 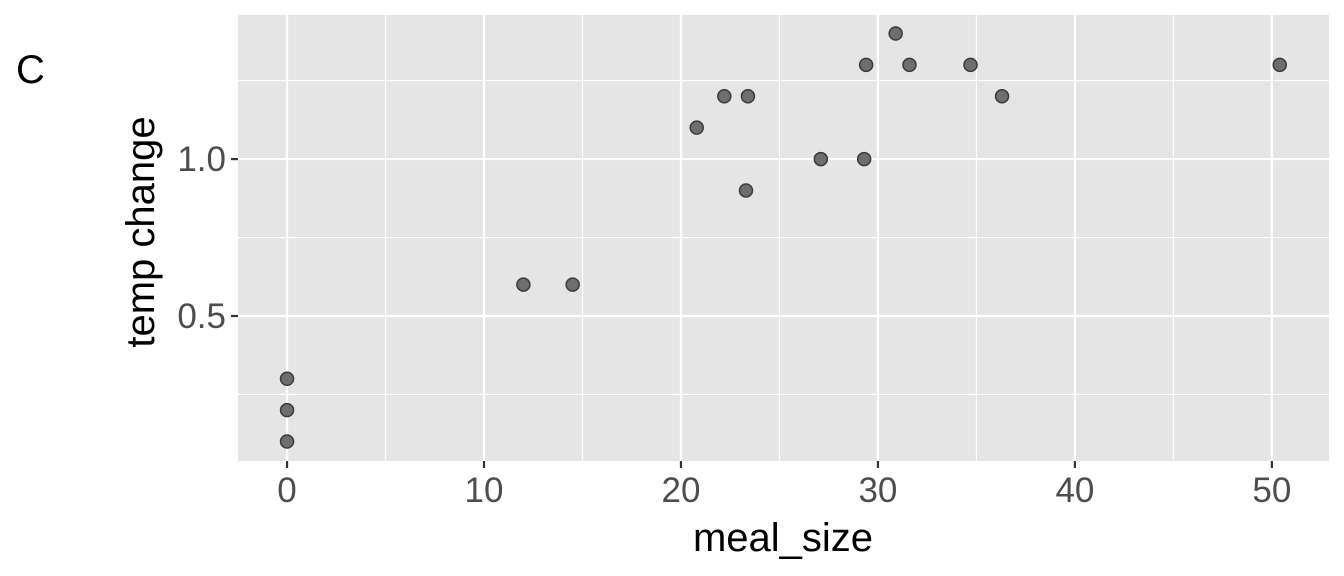 What do you see at coordinates (286, 490) in the screenshot?
I see `x-tick-label: 0` at bounding box center [286, 490].